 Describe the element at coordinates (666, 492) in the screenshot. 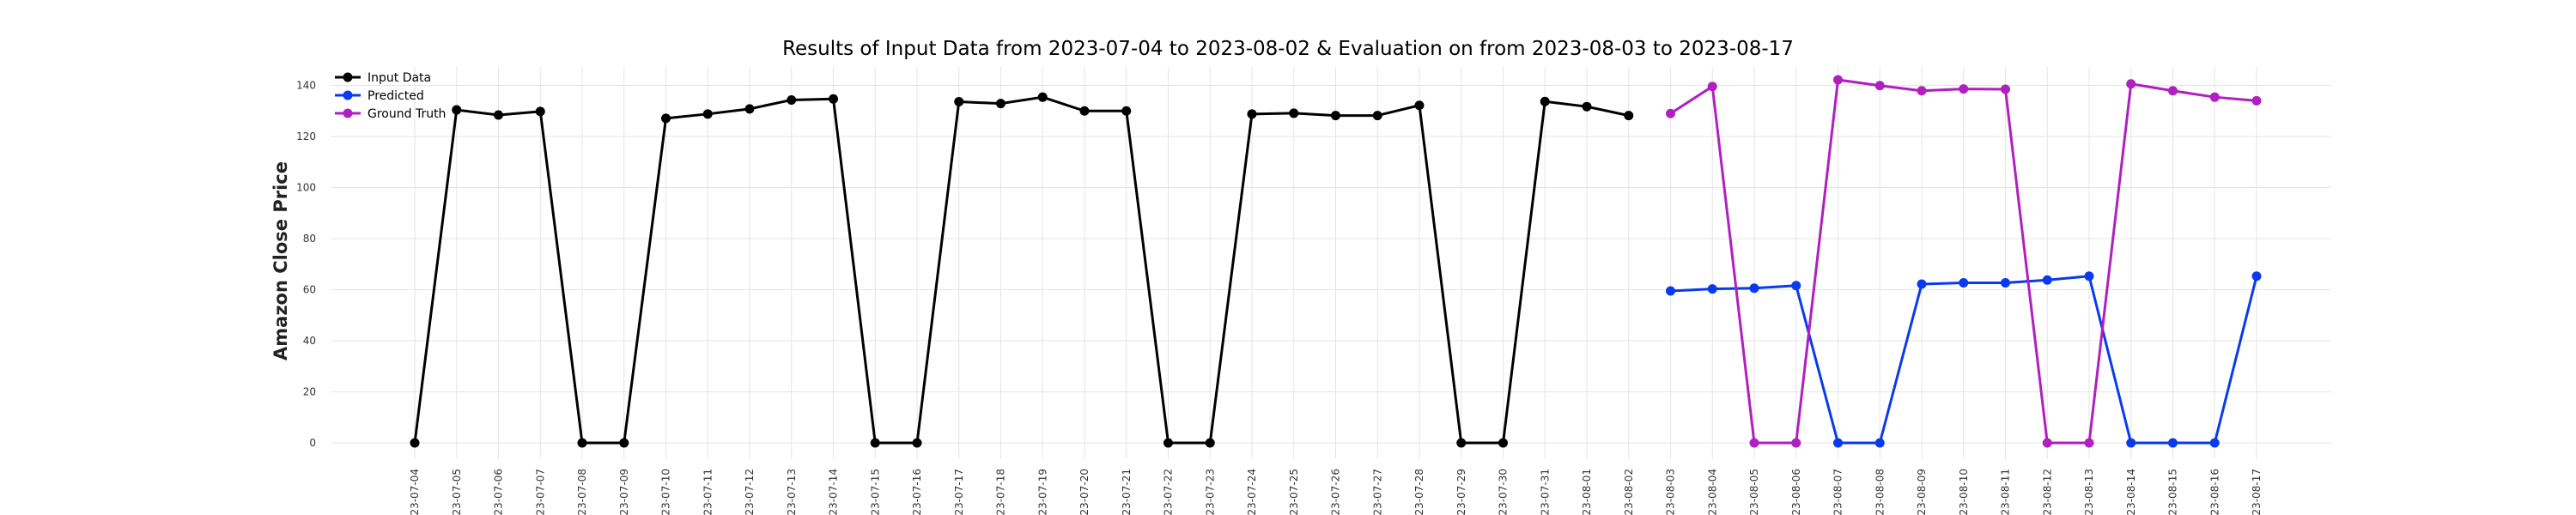

I see `x-tick-label: -23-07-10` at that location.